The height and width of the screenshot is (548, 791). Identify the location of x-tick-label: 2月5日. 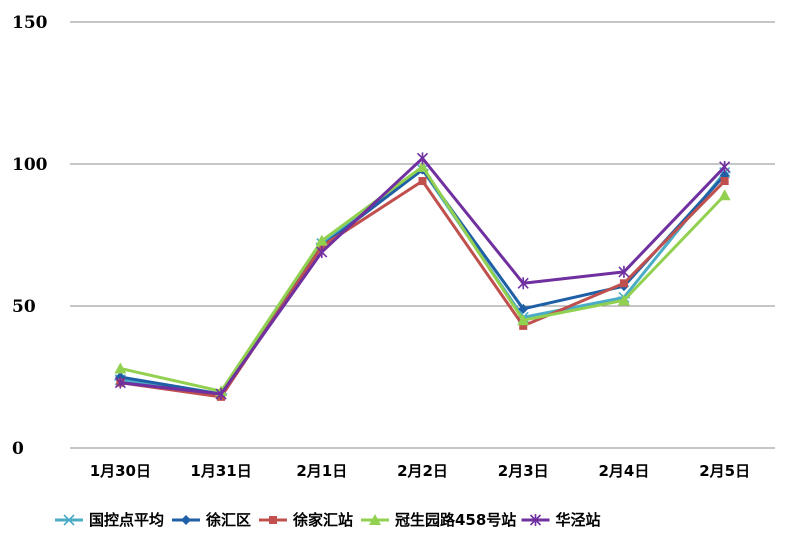
(724, 471).